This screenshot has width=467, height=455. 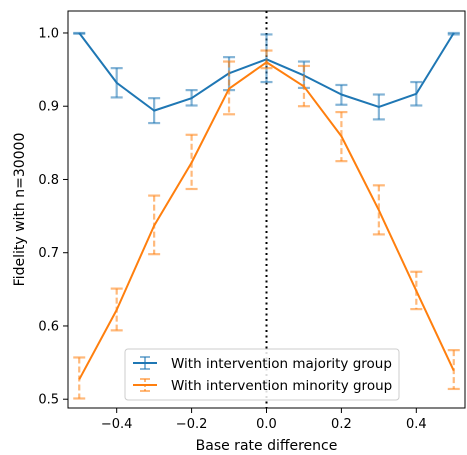 What do you see at coordinates (48, 107) in the screenshot?
I see `y-tick-label: 0.9` at bounding box center [48, 107].